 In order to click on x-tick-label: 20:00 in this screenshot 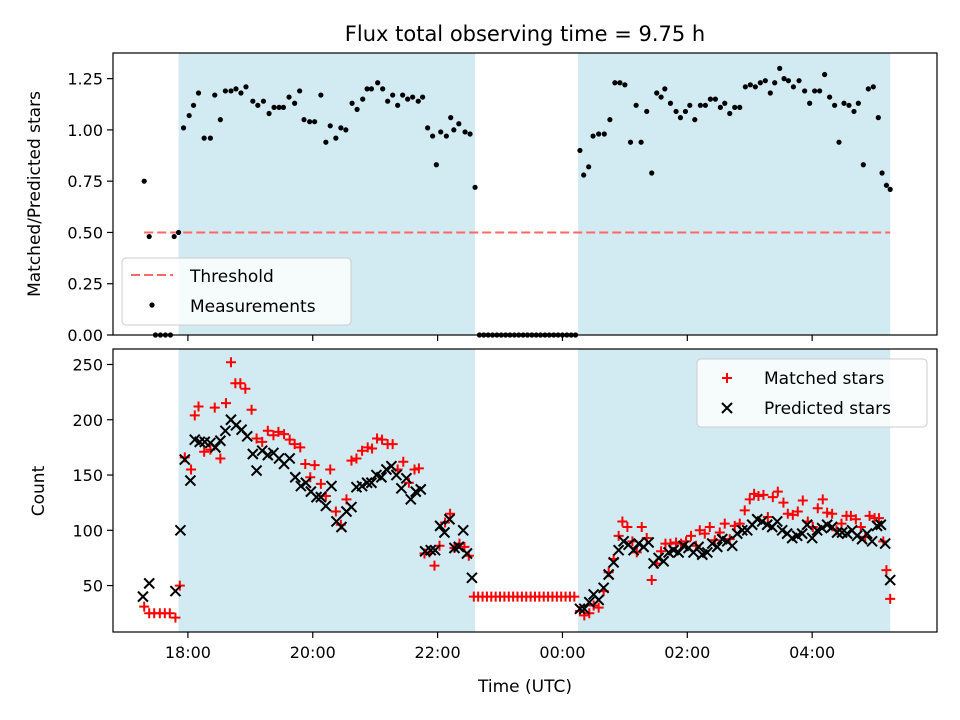, I will do `click(313, 652)`.